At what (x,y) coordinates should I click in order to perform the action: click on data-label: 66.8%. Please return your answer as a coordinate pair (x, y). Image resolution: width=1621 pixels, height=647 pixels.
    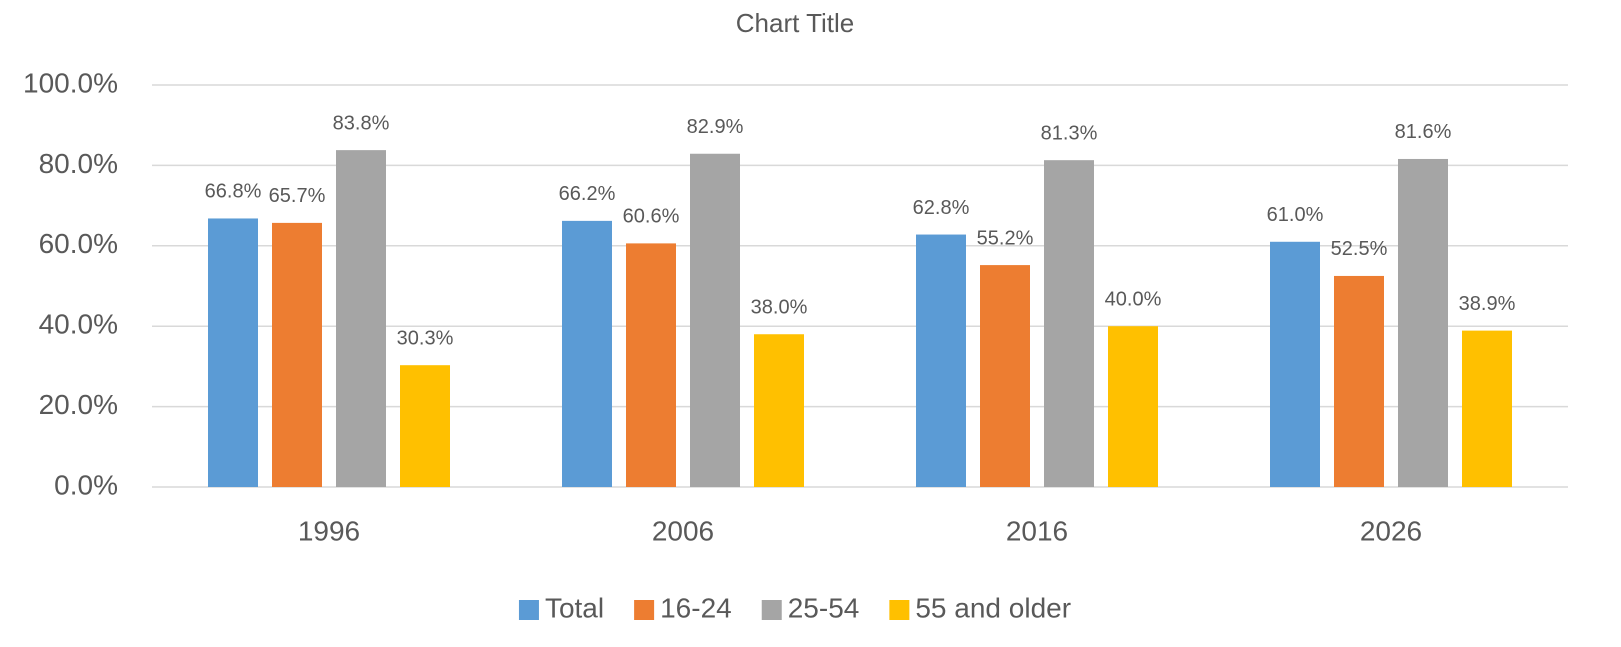
    Looking at the image, I should click on (233, 192).